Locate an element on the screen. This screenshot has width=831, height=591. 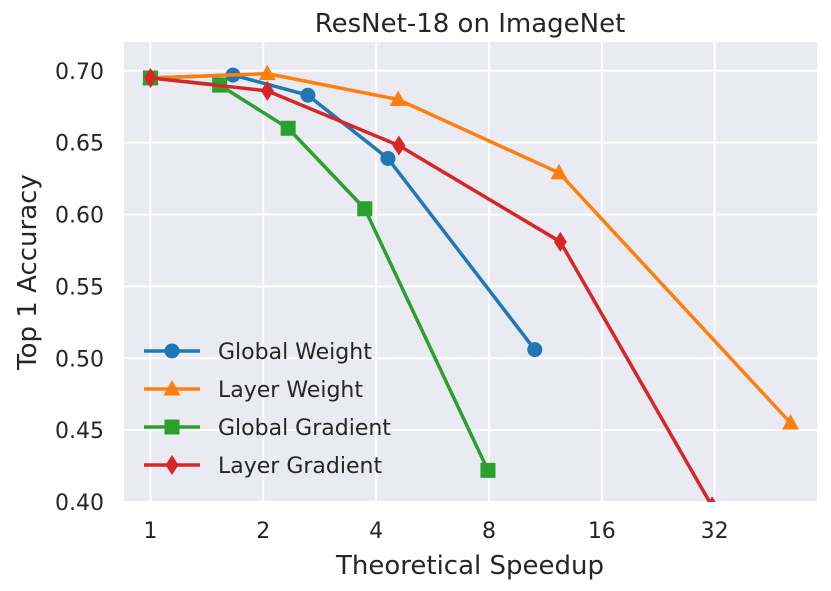
chart-title: ResNet-18 on ImageNet is located at coordinates (470, 24).